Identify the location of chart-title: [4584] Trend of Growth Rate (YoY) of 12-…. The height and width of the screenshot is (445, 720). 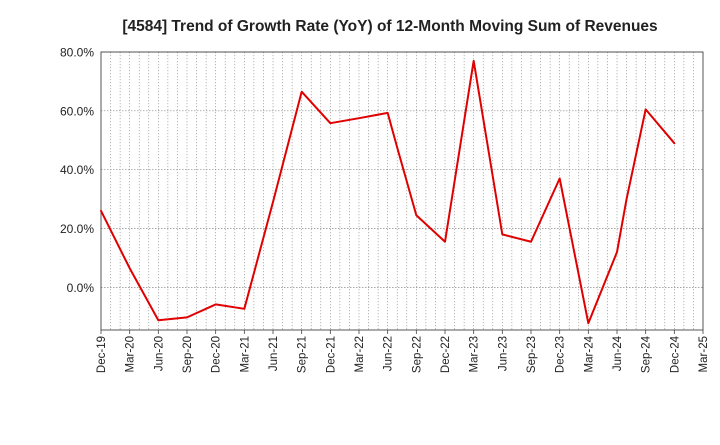
(389, 26).